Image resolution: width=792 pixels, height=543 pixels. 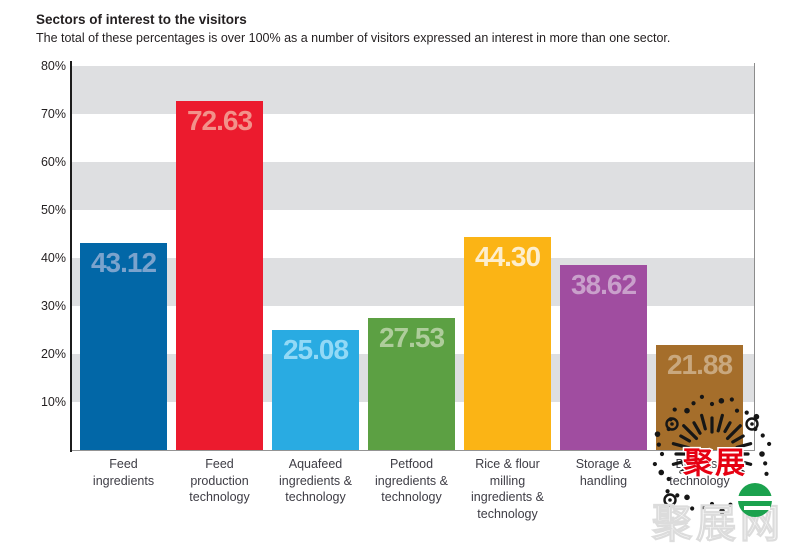 I want to click on y-axis-line, so click(x=71, y=256).